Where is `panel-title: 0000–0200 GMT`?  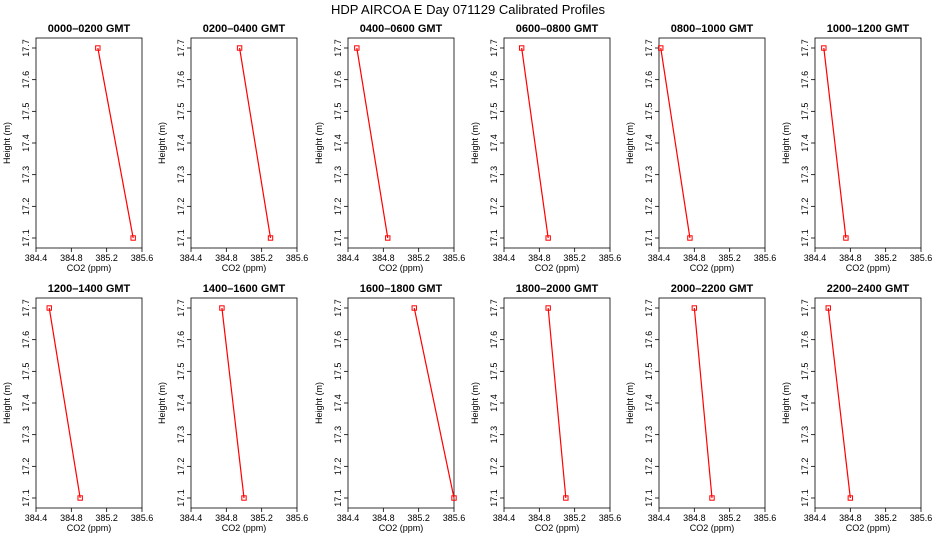
panel-title: 0000–0200 GMT is located at coordinates (89, 29).